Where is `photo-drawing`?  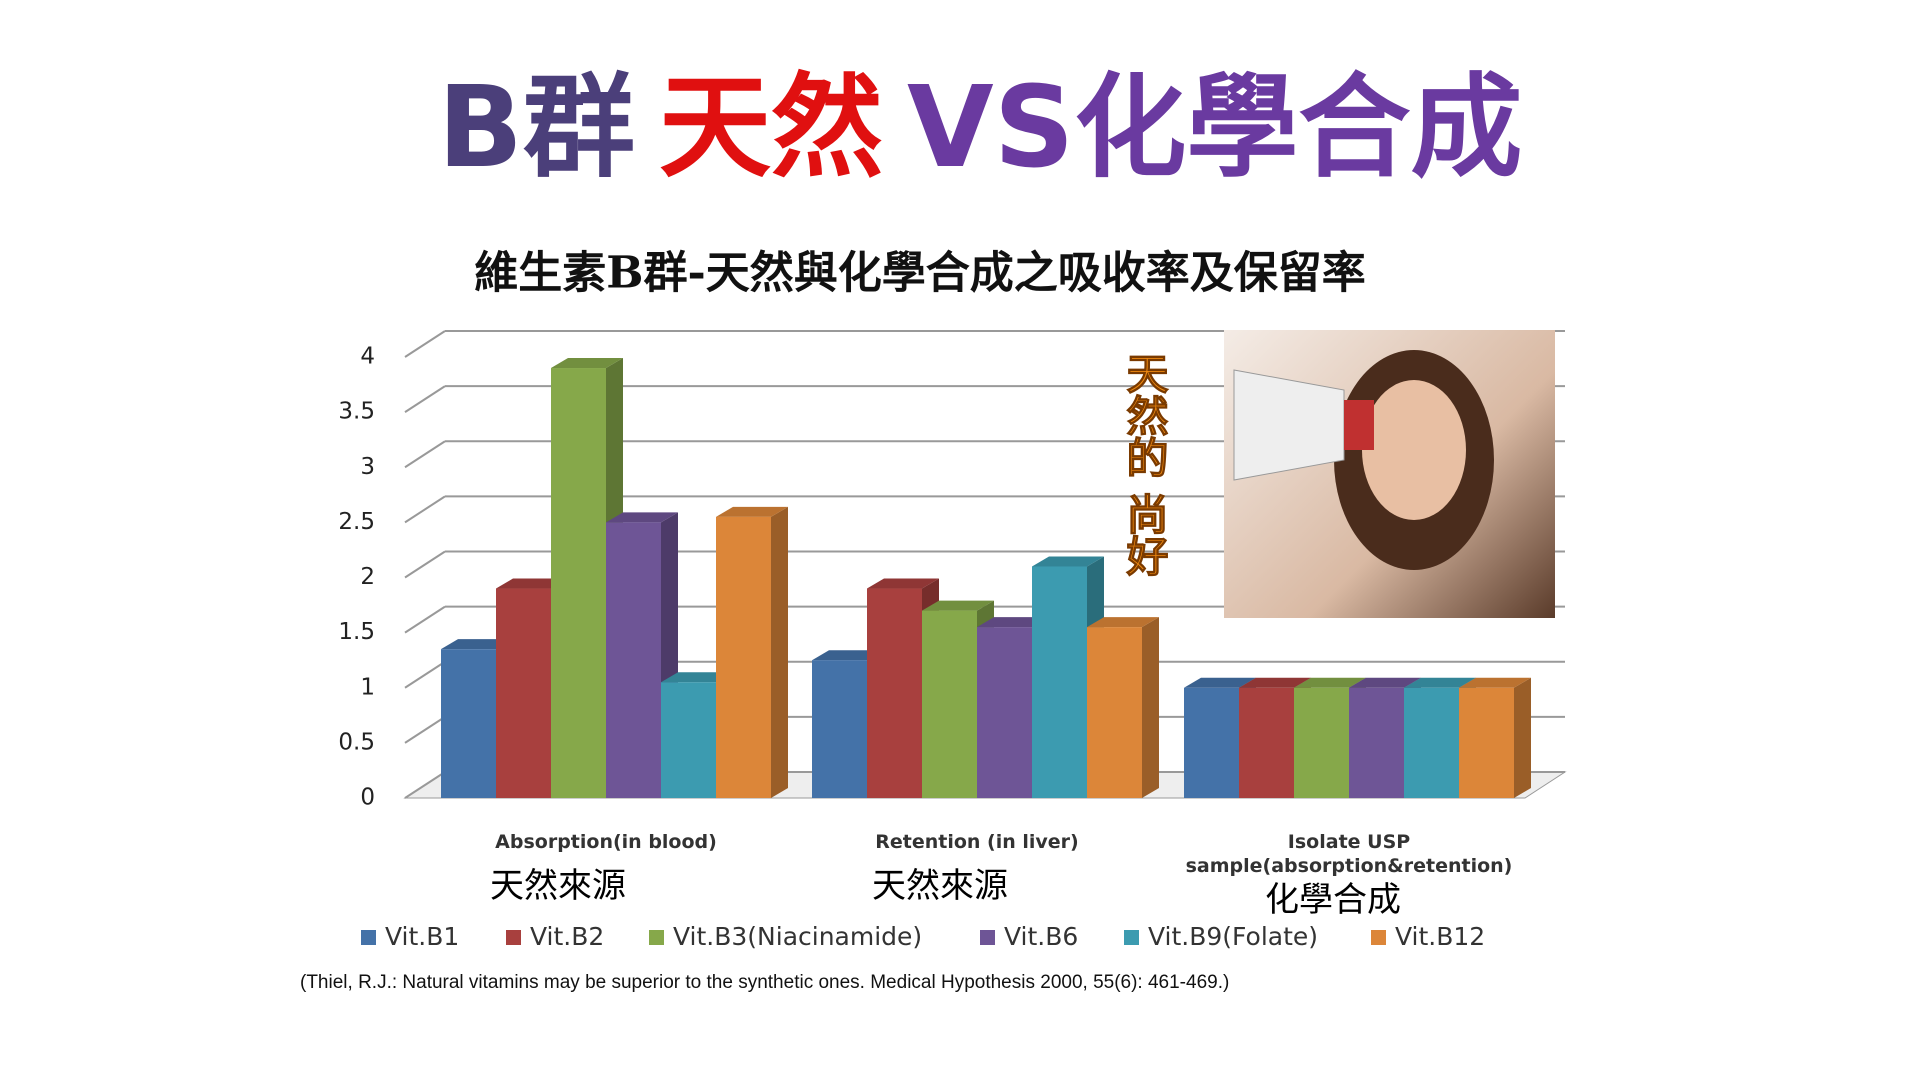 photo-drawing is located at coordinates (1363, 460).